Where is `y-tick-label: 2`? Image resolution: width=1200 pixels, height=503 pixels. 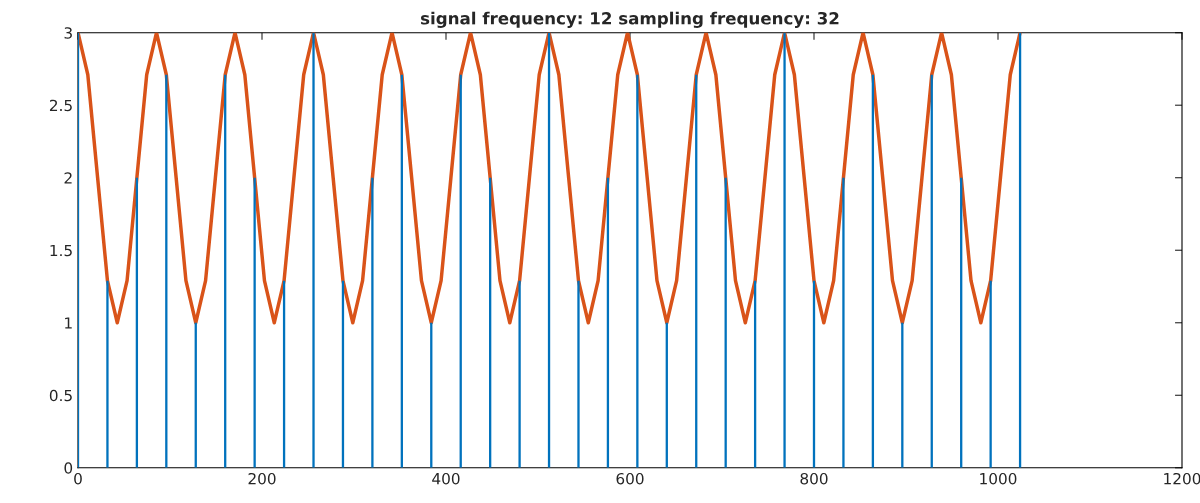 y-tick-label: 2 is located at coordinates (68, 178).